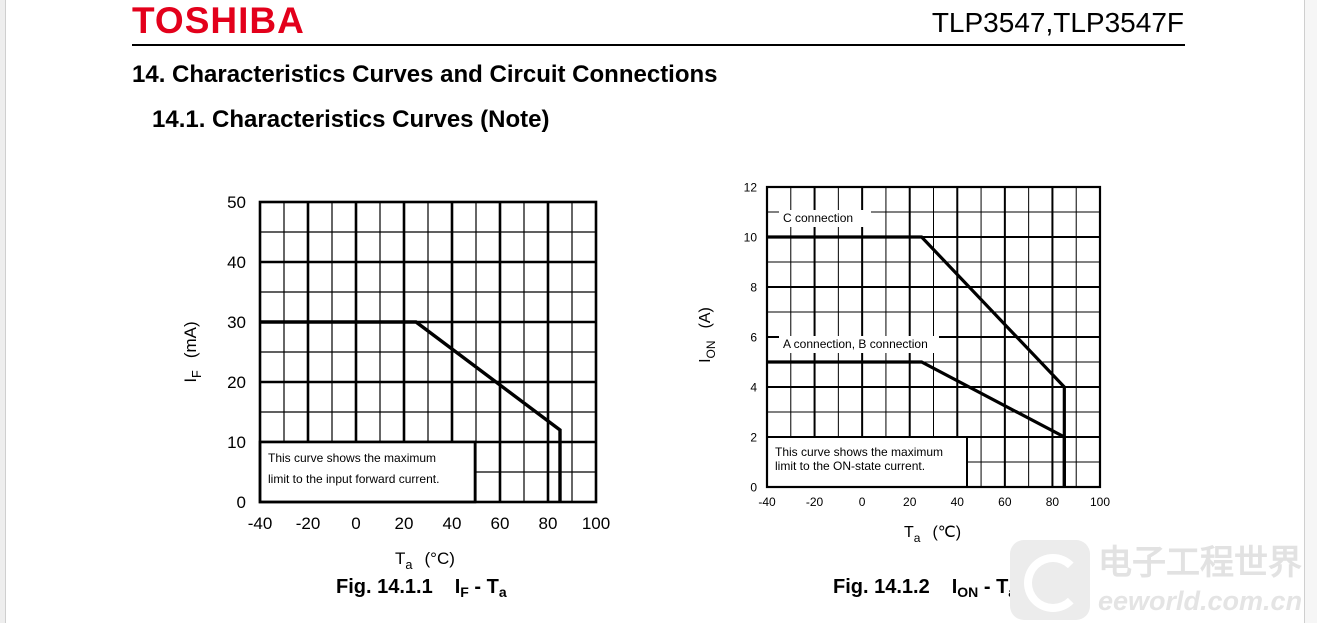  I want to click on window-frame-right, so click(1310, 311).